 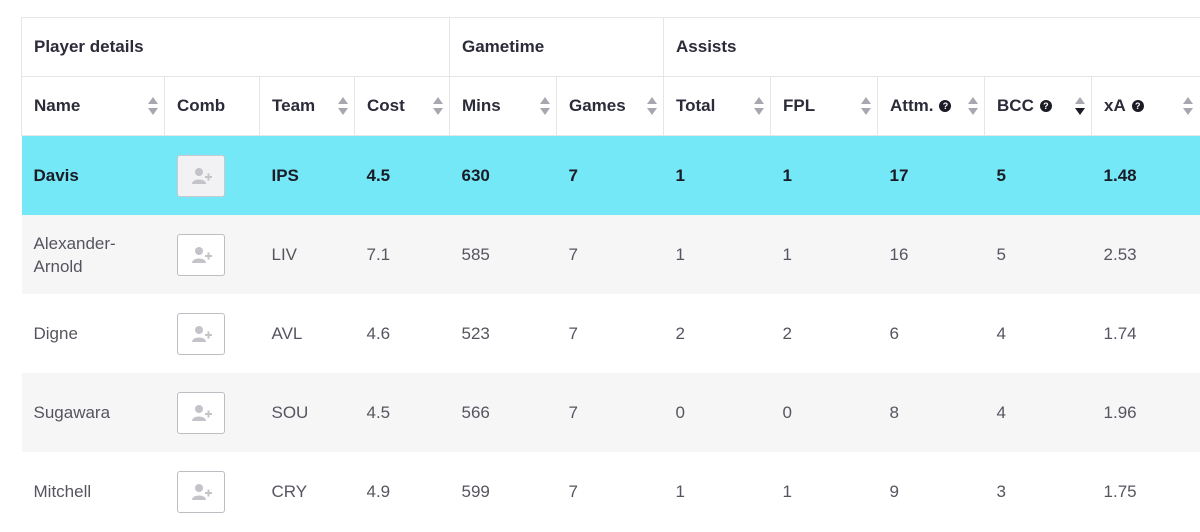 What do you see at coordinates (556, 47) in the screenshot?
I see `group-gametime: Gametime` at bounding box center [556, 47].